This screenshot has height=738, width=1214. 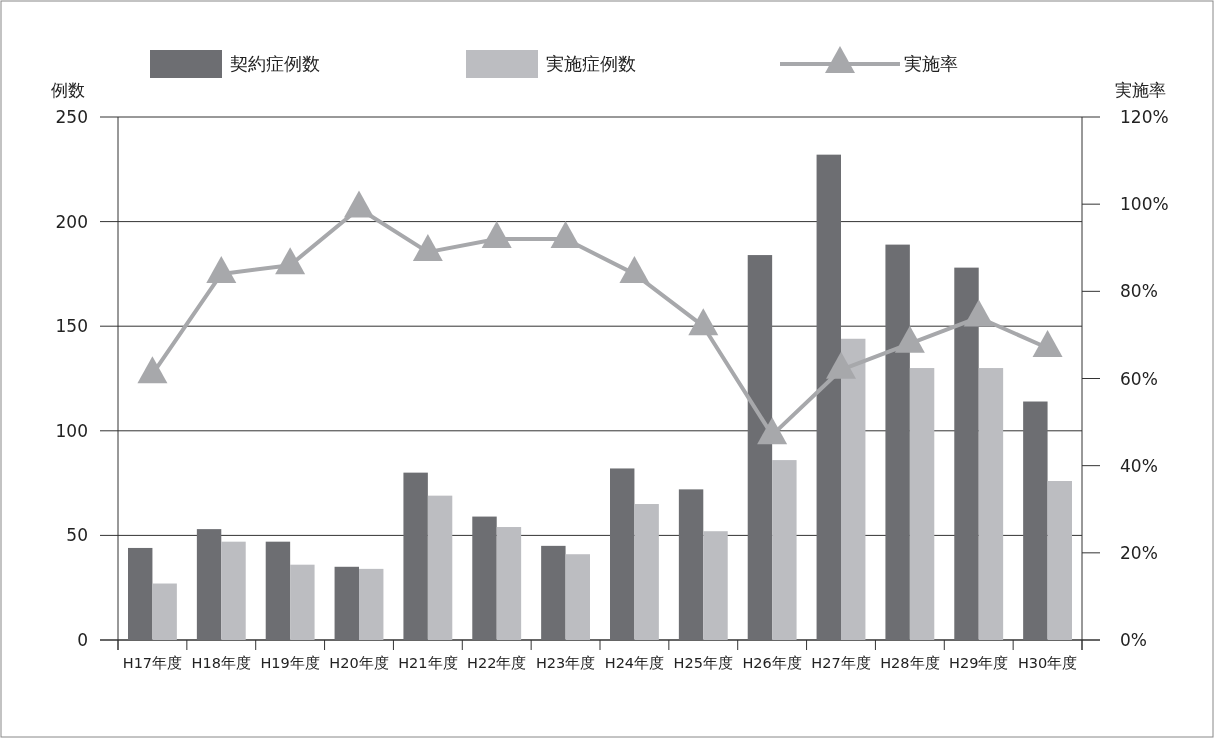 What do you see at coordinates (290, 663) in the screenshot?
I see `x-tick-label: H19年度` at bounding box center [290, 663].